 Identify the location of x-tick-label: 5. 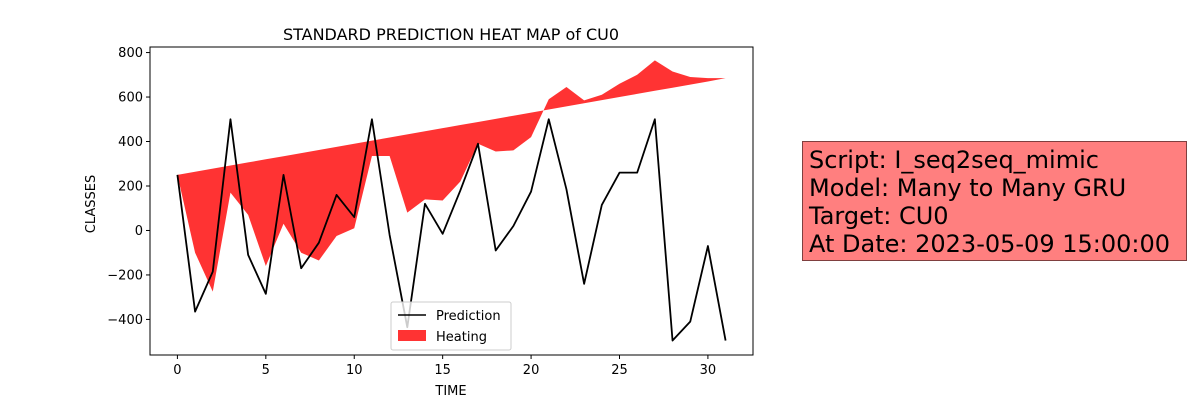
(266, 370).